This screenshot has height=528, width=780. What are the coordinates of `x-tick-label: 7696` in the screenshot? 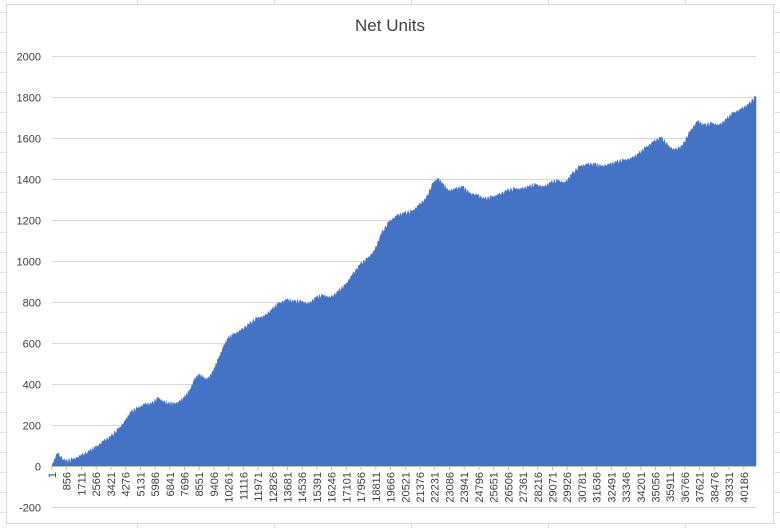 It's located at (185, 484).